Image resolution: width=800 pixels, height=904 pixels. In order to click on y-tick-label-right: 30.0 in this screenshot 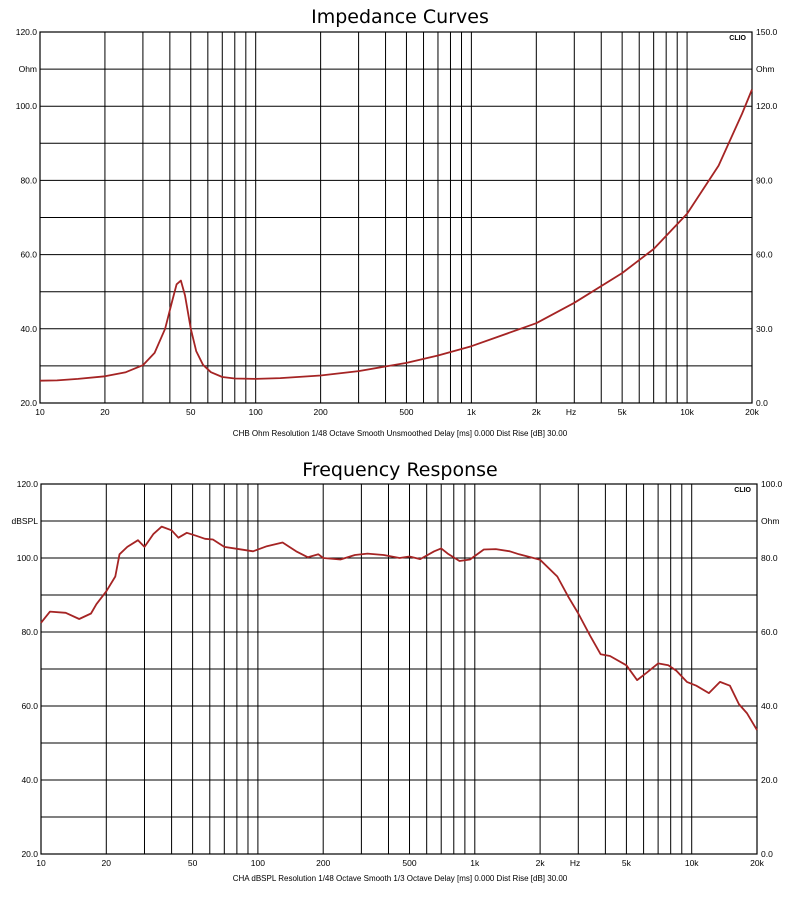, I will do `click(764, 329)`.